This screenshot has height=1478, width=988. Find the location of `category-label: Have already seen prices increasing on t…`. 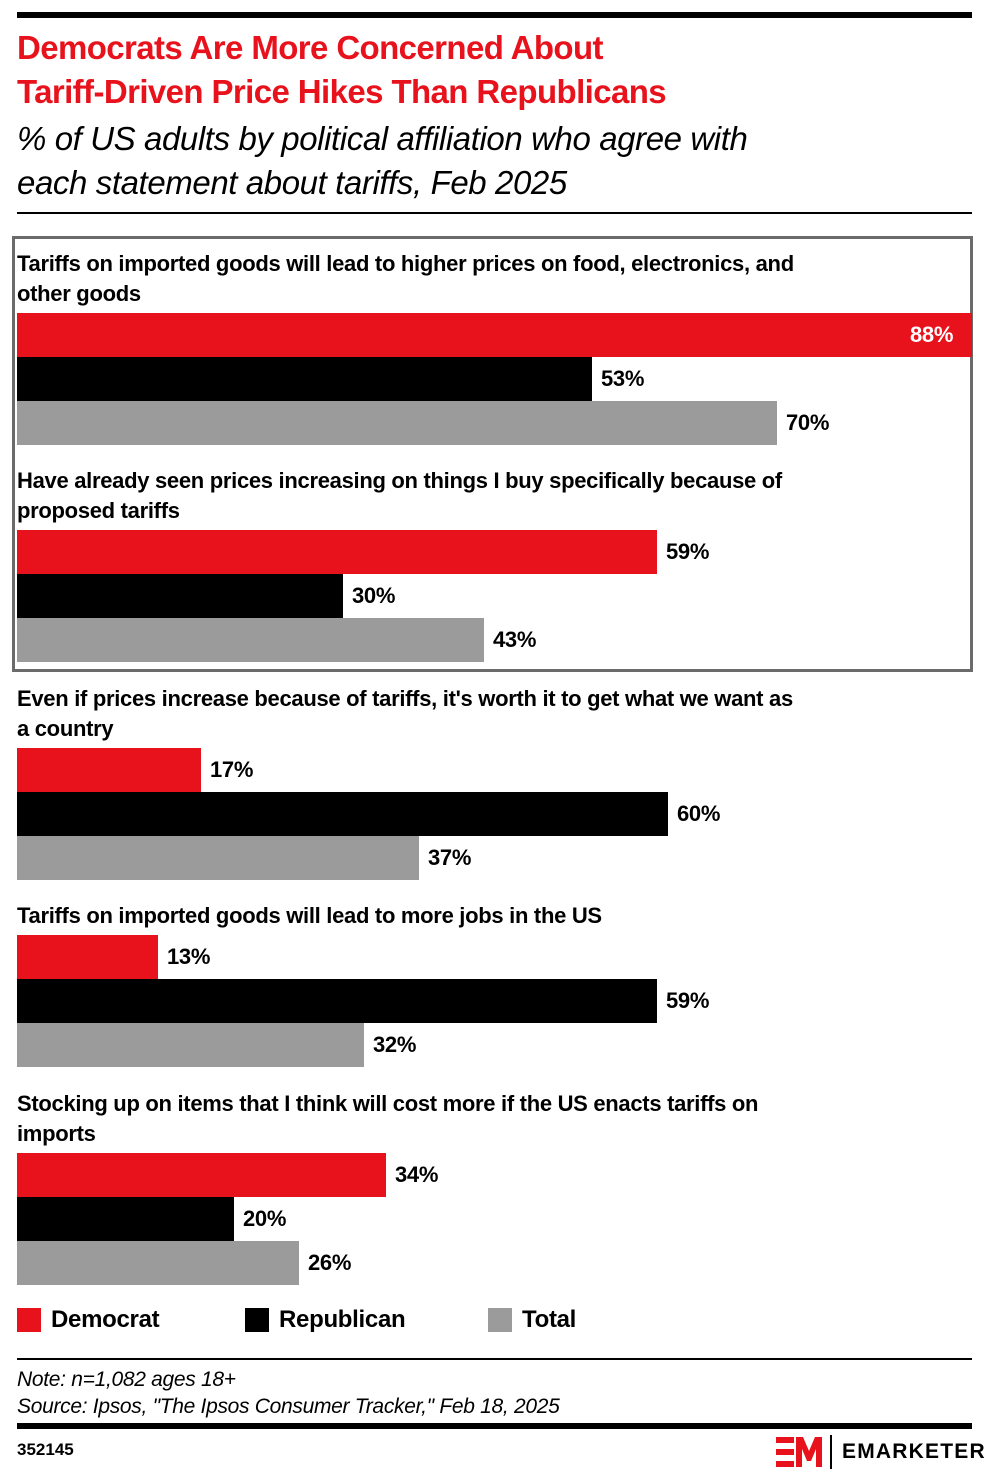

category-label: Have already seen prices increasing on t… is located at coordinates (494, 496).